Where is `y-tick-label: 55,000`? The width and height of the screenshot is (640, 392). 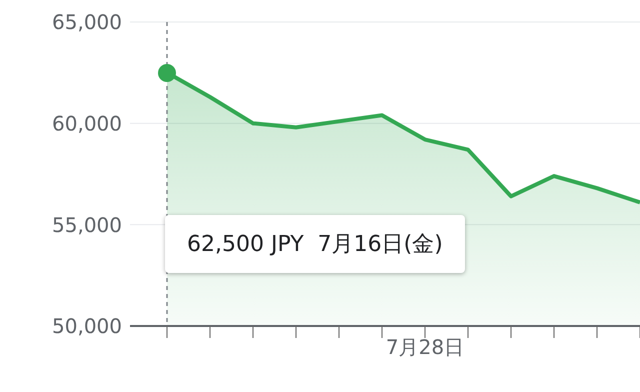
y-tick-label: 55,000 is located at coordinates (87, 224).